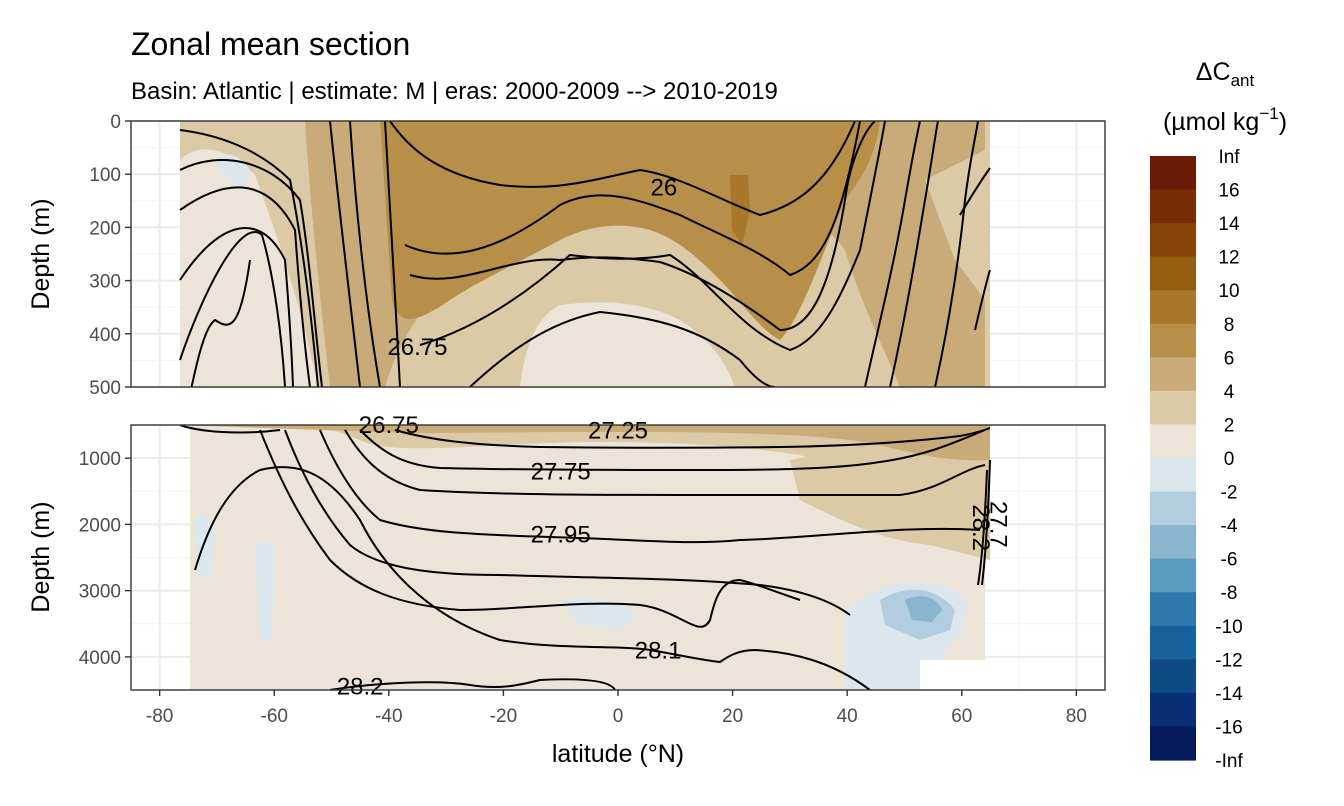 The width and height of the screenshot is (1344, 806). What do you see at coordinates (105, 388) in the screenshot?
I see `y-tick-label: 500` at bounding box center [105, 388].